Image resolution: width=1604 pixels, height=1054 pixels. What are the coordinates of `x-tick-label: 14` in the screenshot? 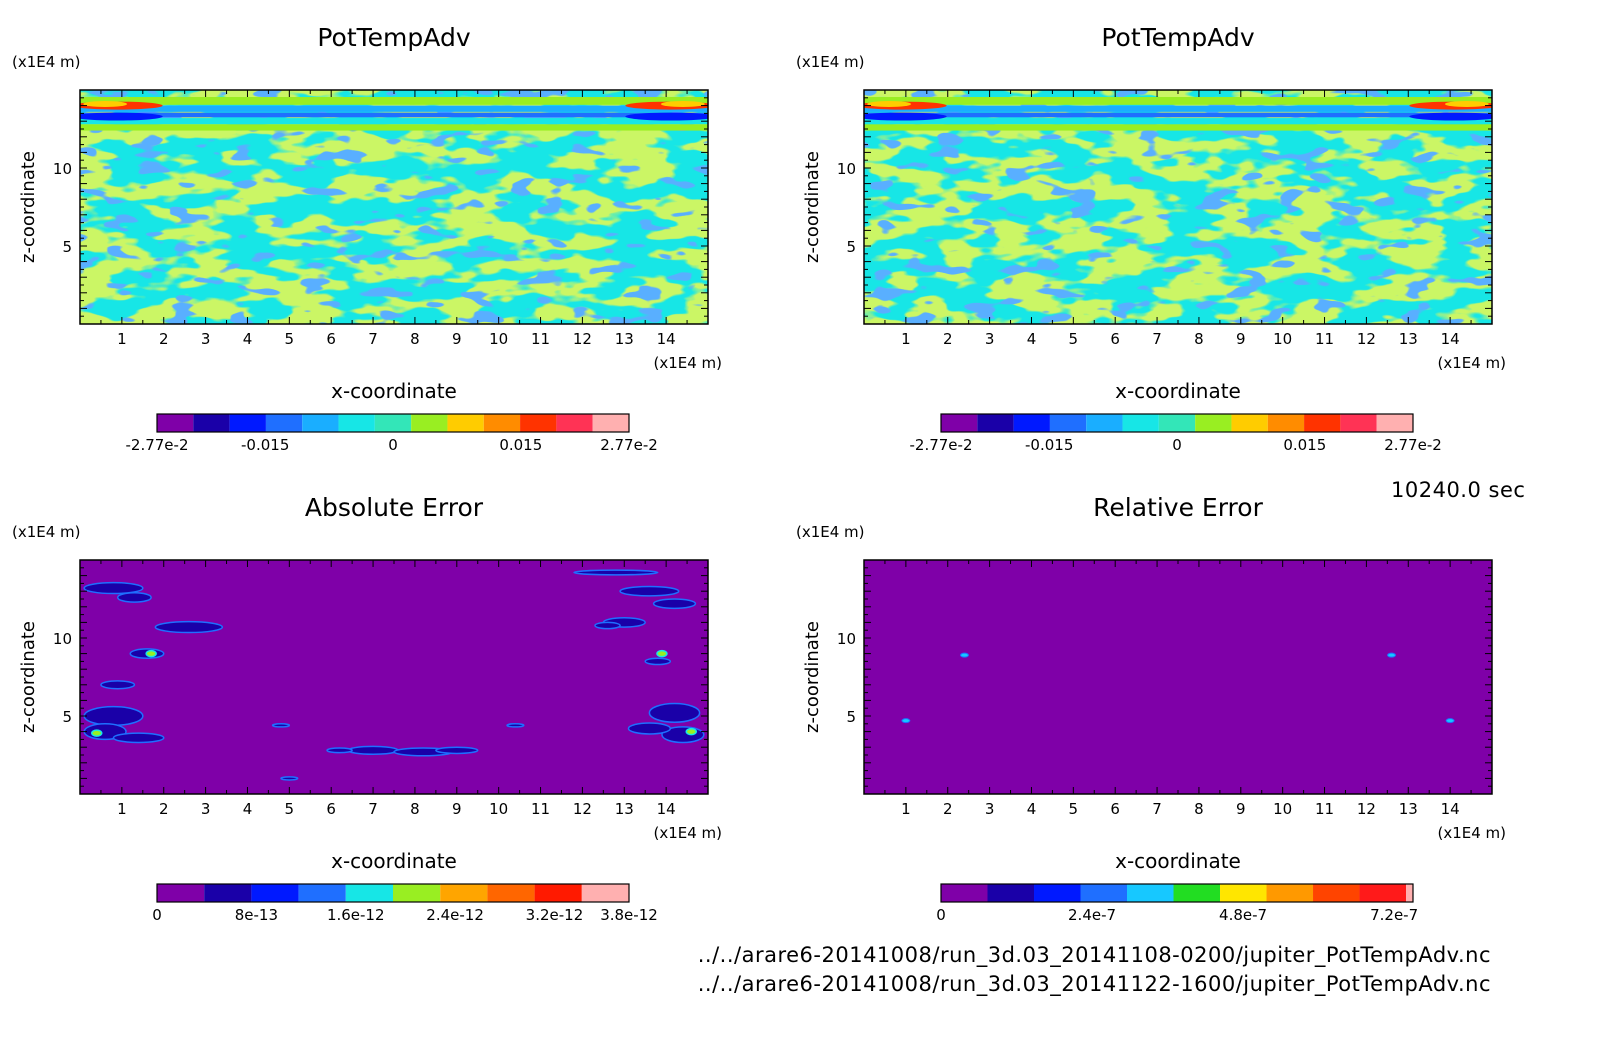 It's located at (1450, 809).